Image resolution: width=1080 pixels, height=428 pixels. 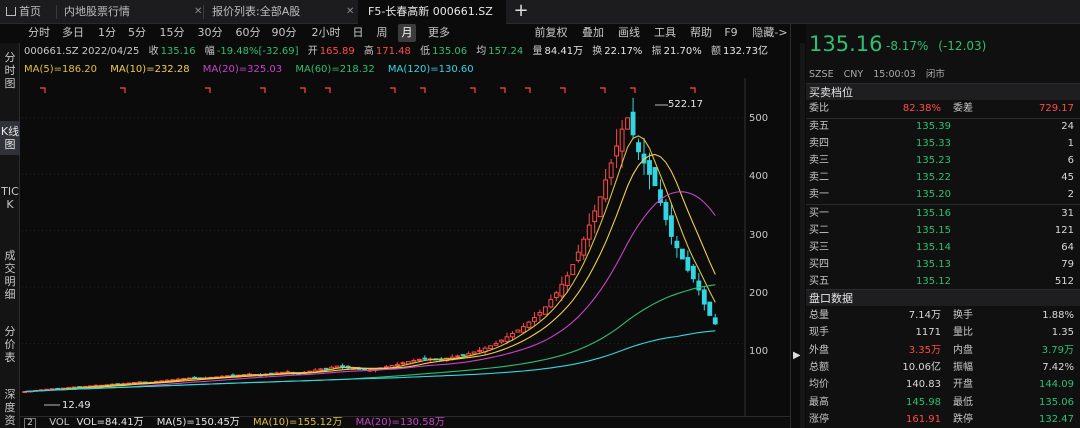 I want to click on ask-volume: 6, so click(x=1070, y=160).